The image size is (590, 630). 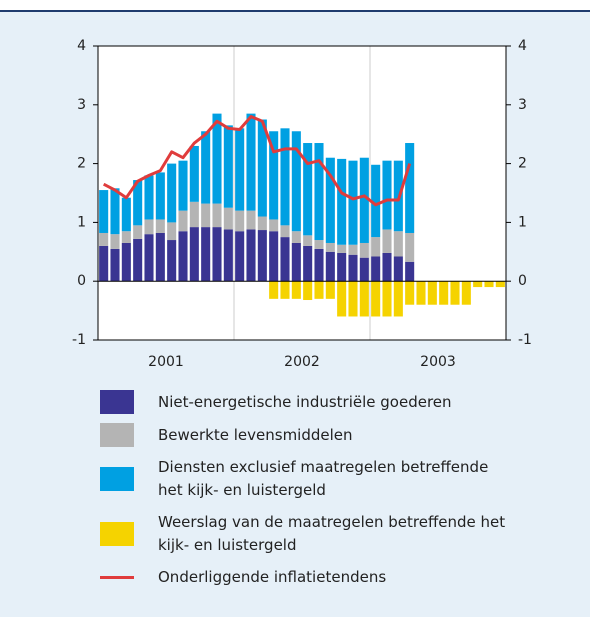 I want to click on legend-label: Onderliggende inflatietendens, so click(x=272, y=577).